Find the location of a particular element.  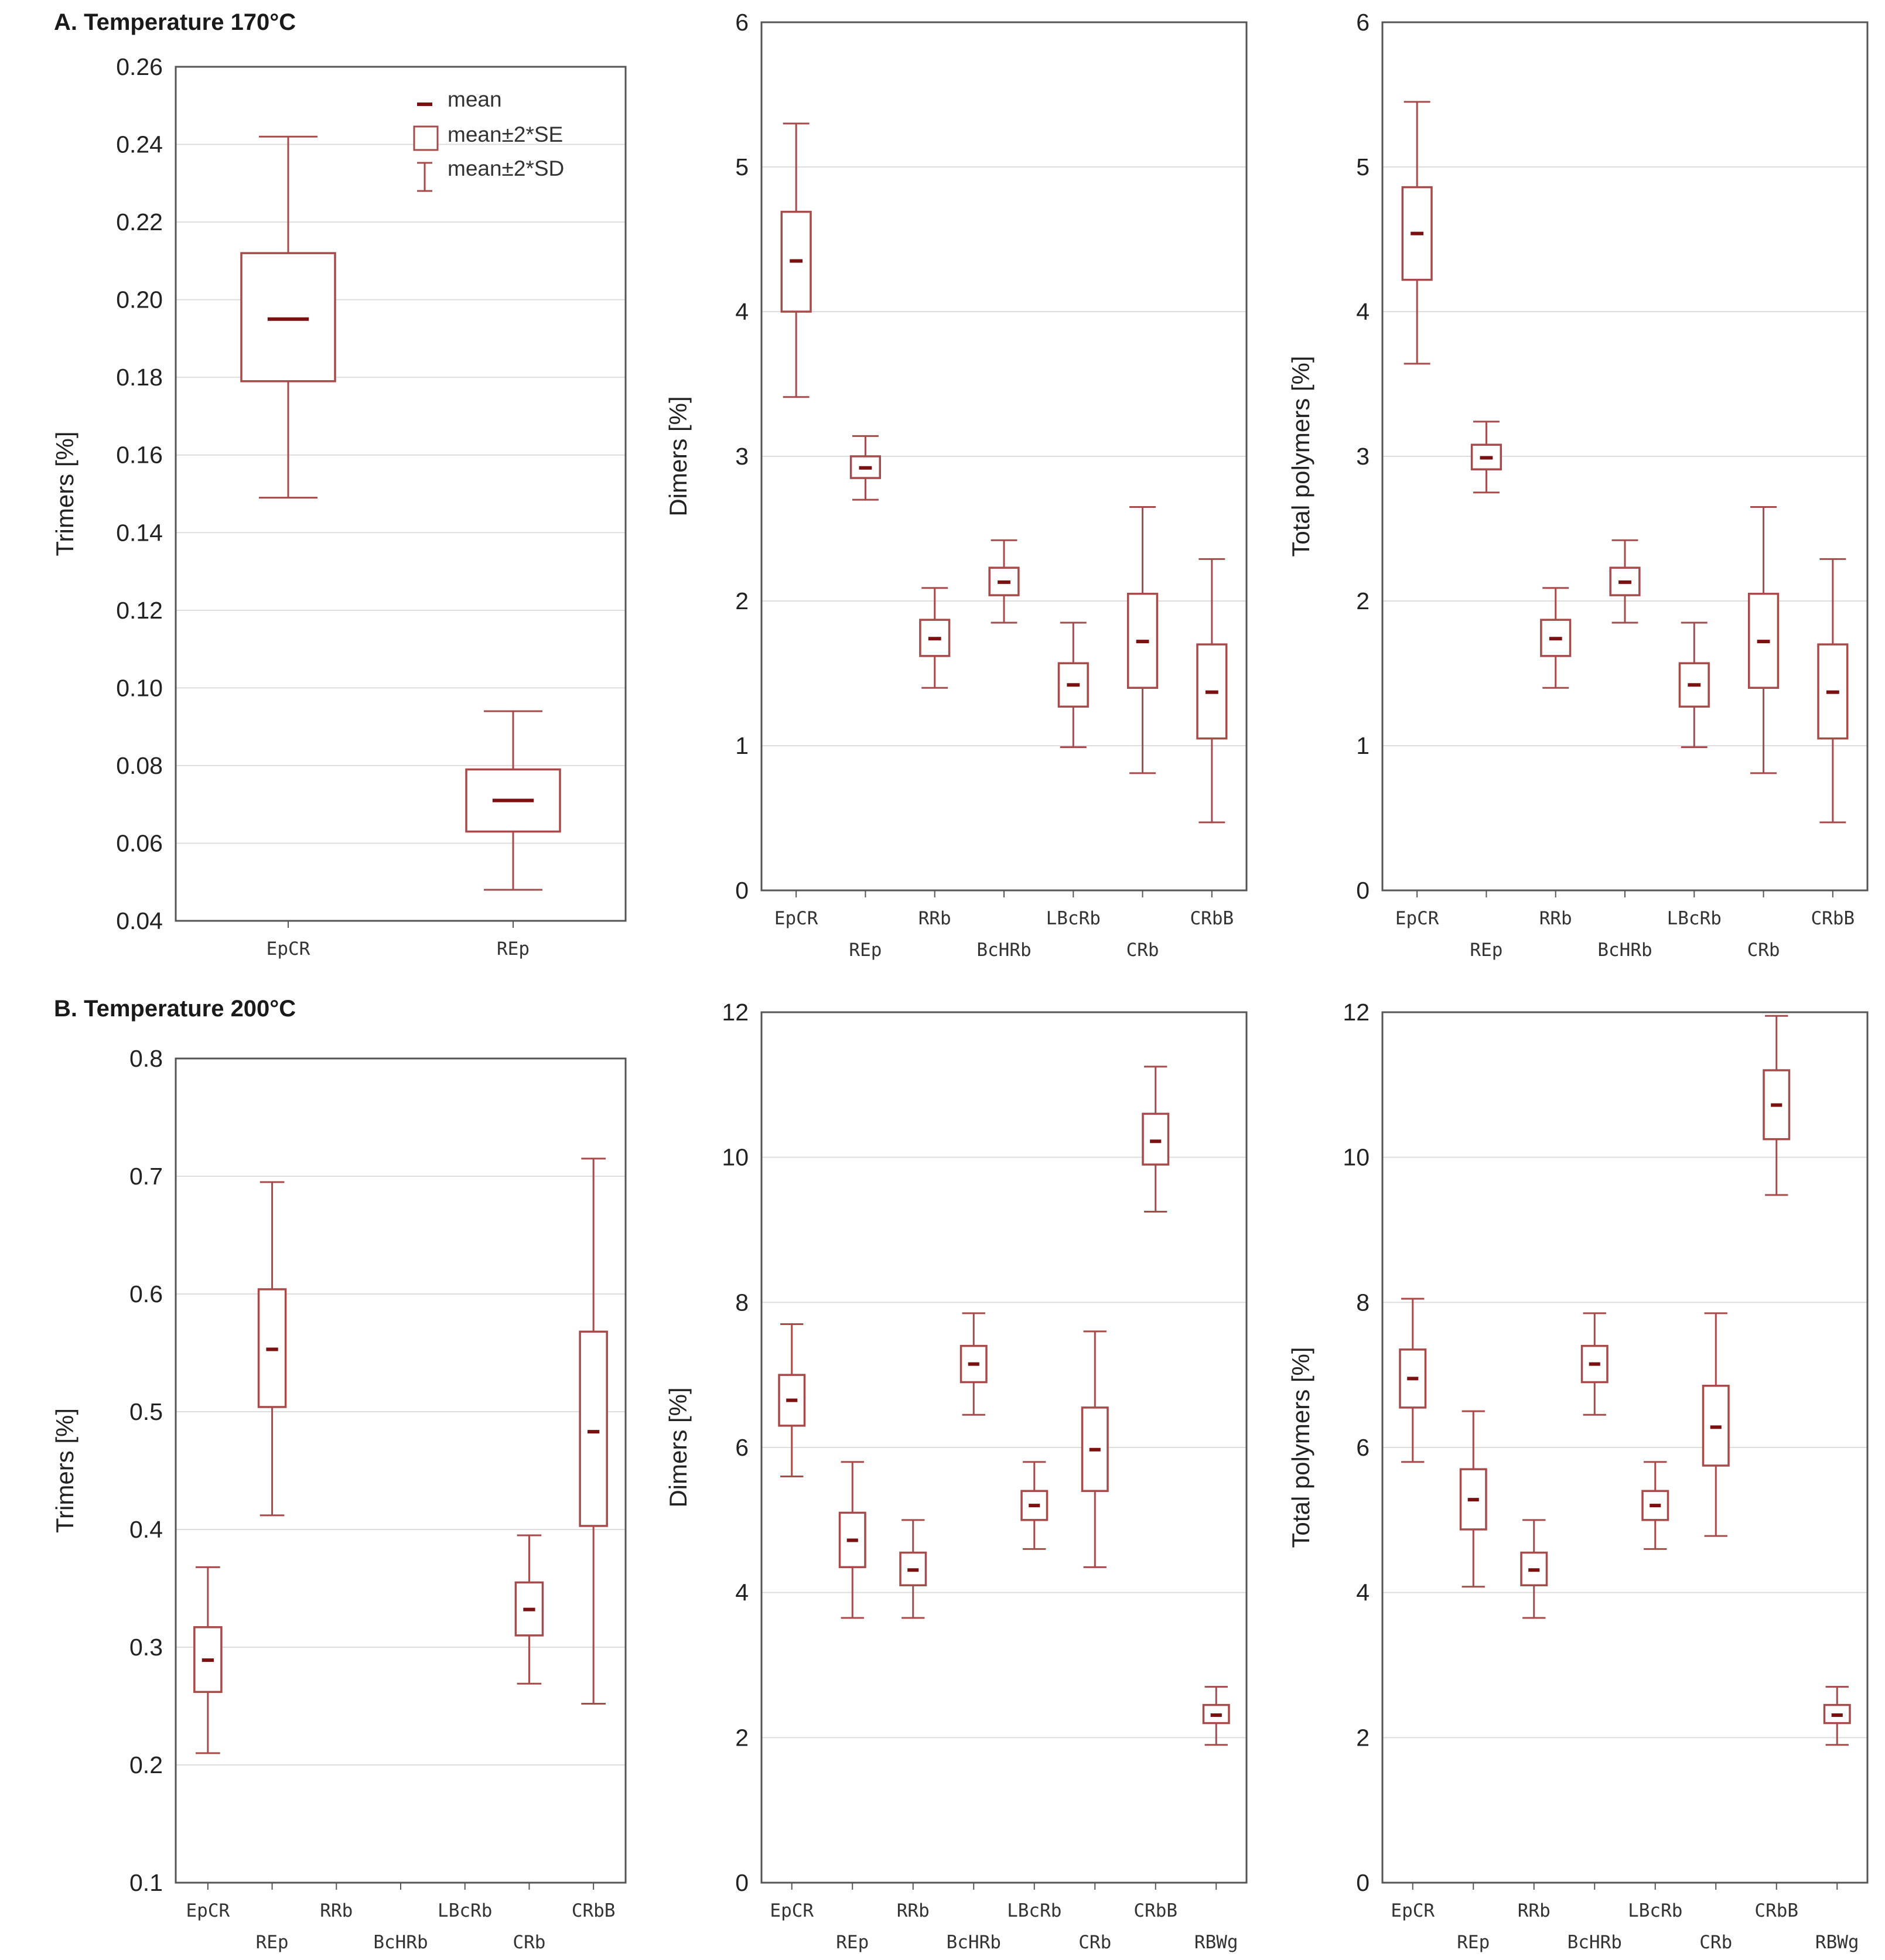

y-tick-label: 0.6 is located at coordinates (146, 1294).